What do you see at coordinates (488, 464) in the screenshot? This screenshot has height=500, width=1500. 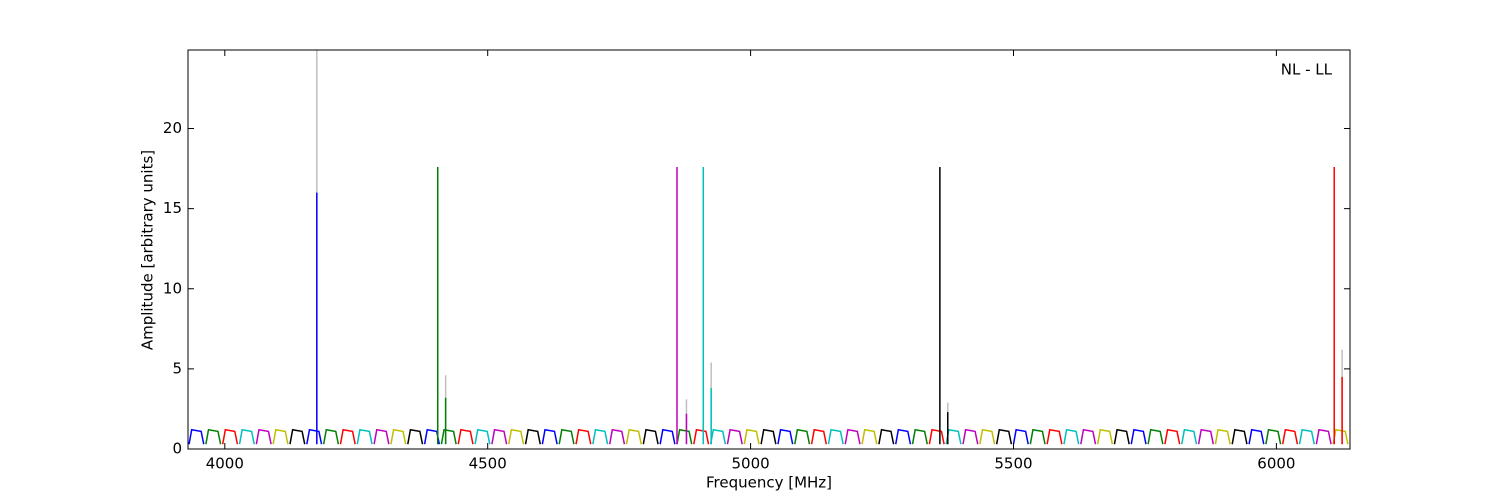 I see `x-tick-label: 4500` at bounding box center [488, 464].